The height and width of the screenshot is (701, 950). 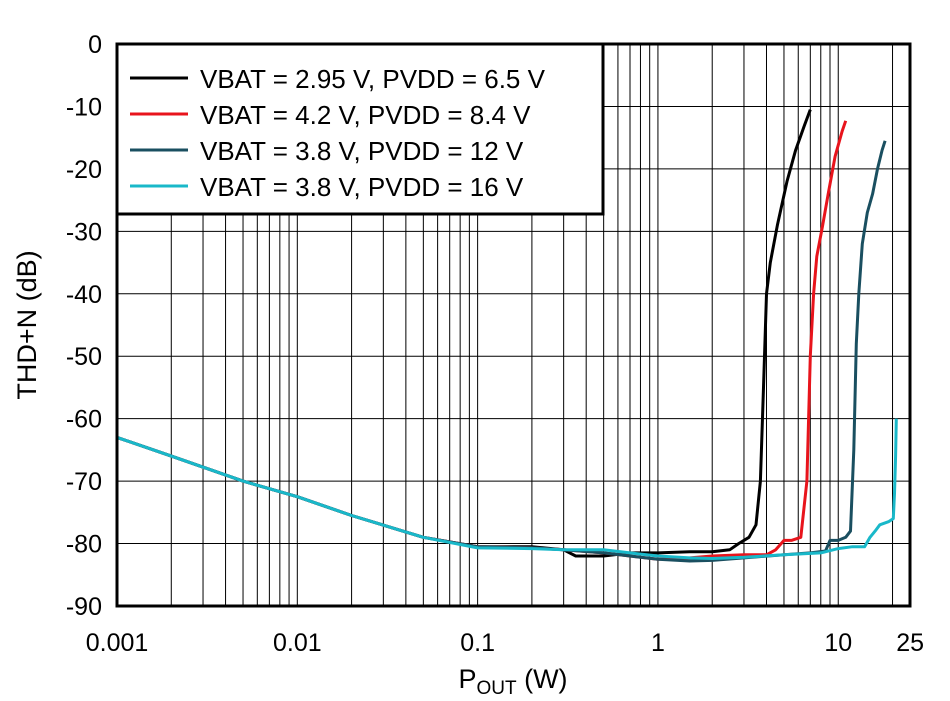 What do you see at coordinates (84, 232) in the screenshot?
I see `y-tick-label: -30` at bounding box center [84, 232].